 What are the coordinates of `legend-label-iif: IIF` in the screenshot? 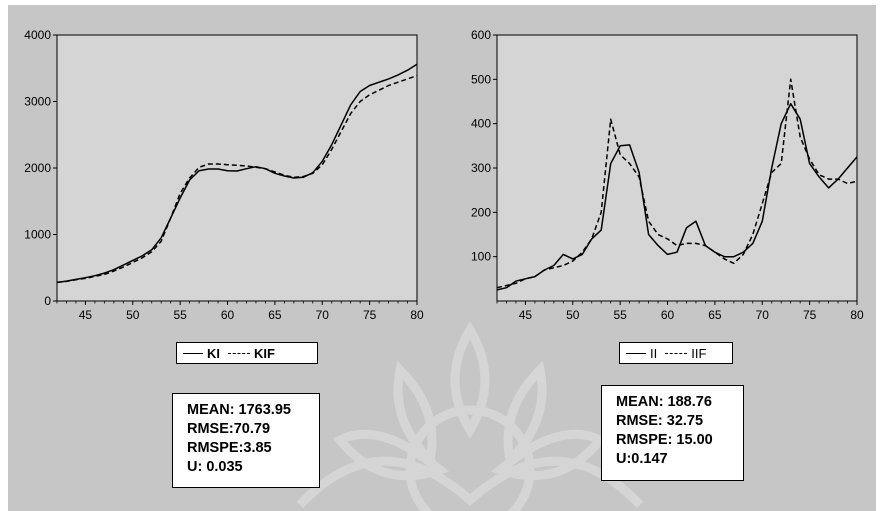 It's located at (699, 353).